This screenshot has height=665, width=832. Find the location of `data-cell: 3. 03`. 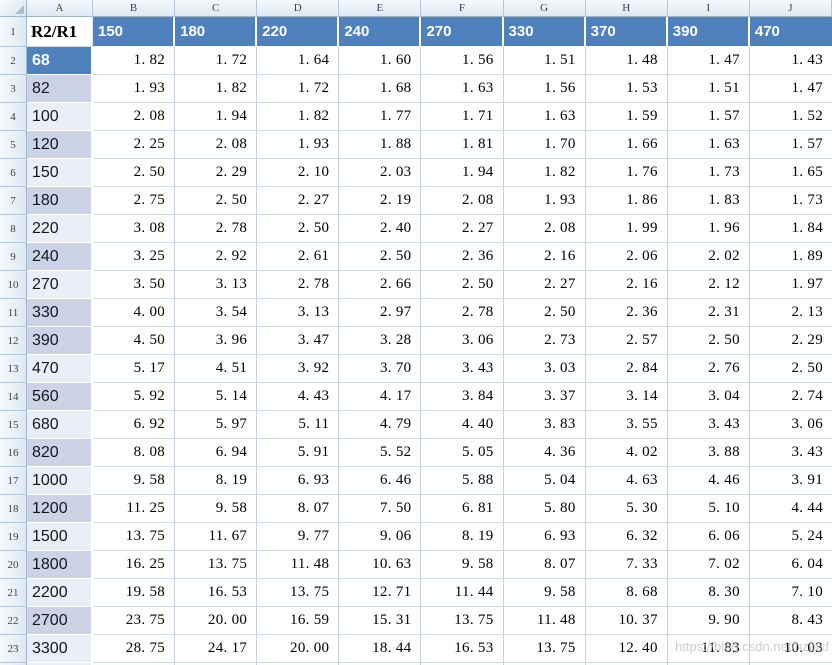

data-cell: 3. 03 is located at coordinates (544, 369).